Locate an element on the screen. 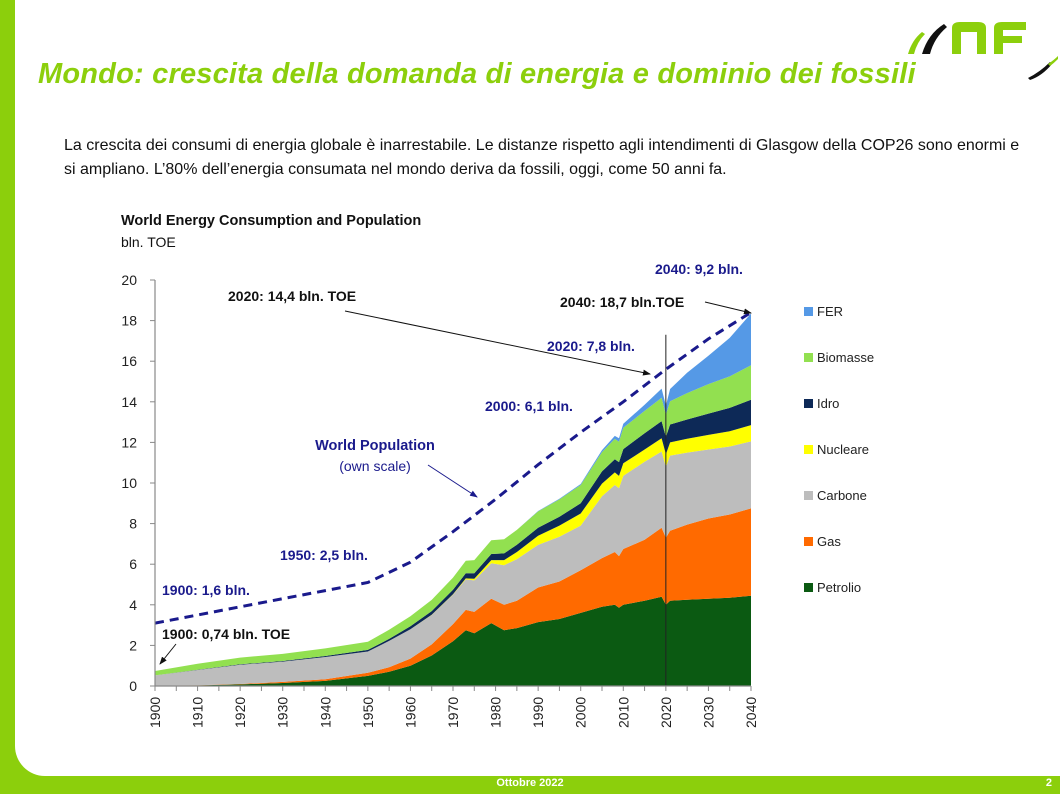 The width and height of the screenshot is (1060, 794). legend-label: Petrolio is located at coordinates (839, 587).